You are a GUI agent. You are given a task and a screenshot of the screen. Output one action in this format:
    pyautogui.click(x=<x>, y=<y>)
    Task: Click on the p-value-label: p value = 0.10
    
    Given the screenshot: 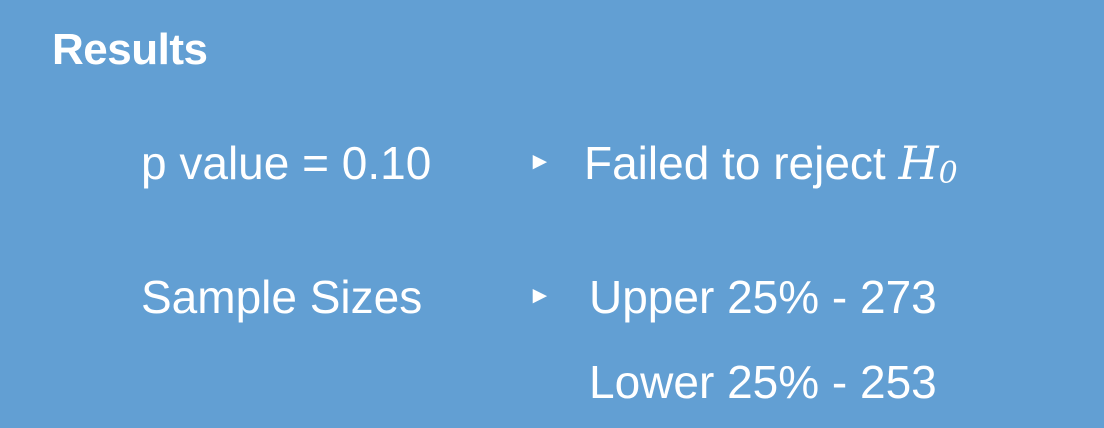 What is the action you would take?
    pyautogui.click(x=286, y=163)
    